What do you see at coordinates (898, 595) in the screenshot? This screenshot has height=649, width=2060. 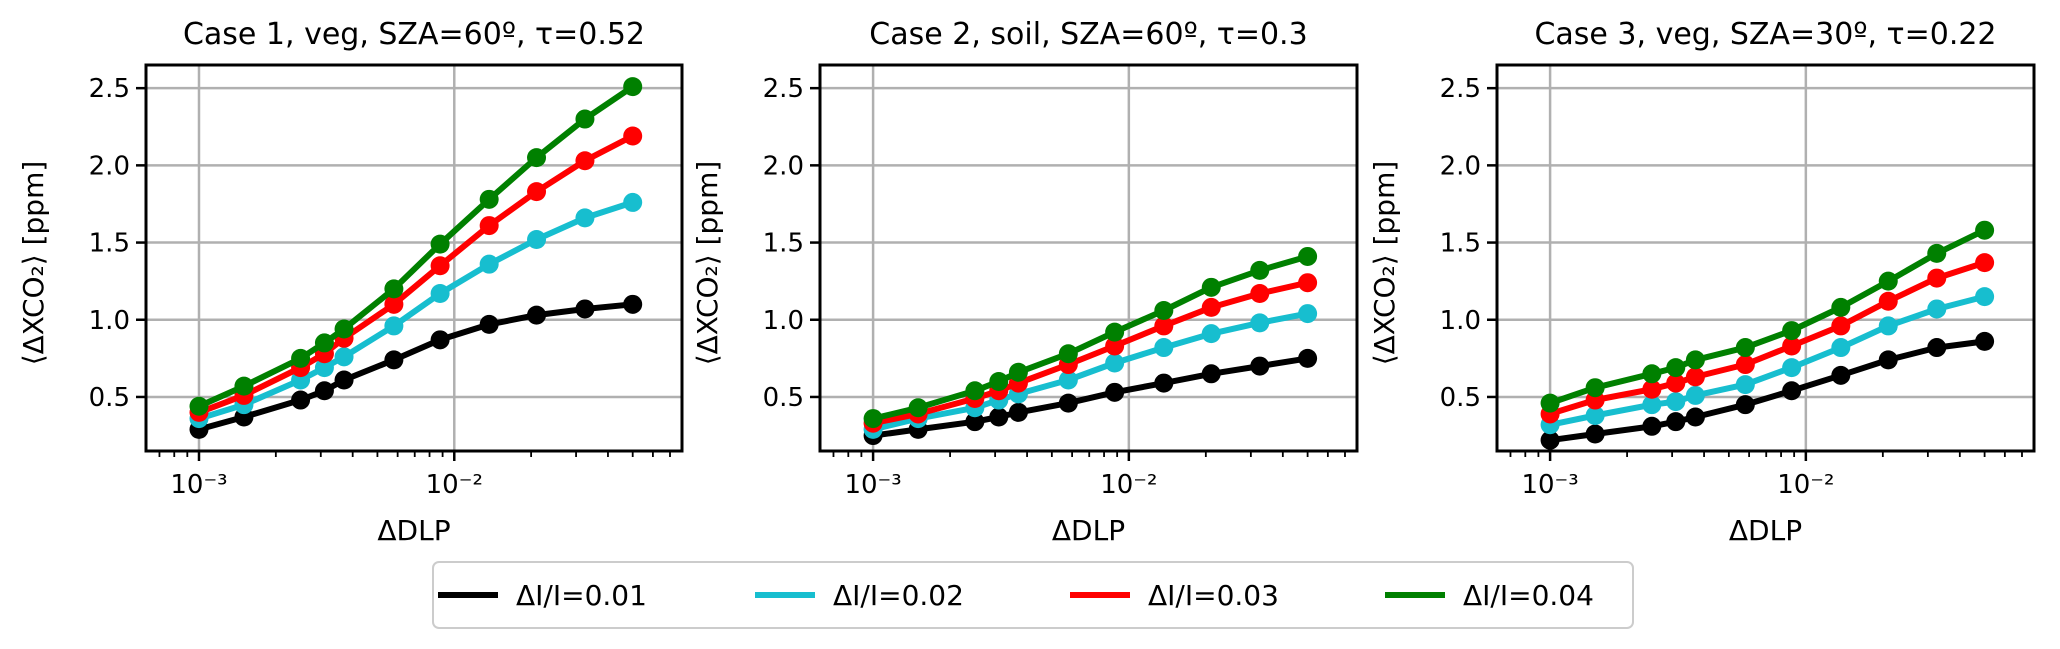 I see `legend-label: ΔI/I=0.02` at bounding box center [898, 595].